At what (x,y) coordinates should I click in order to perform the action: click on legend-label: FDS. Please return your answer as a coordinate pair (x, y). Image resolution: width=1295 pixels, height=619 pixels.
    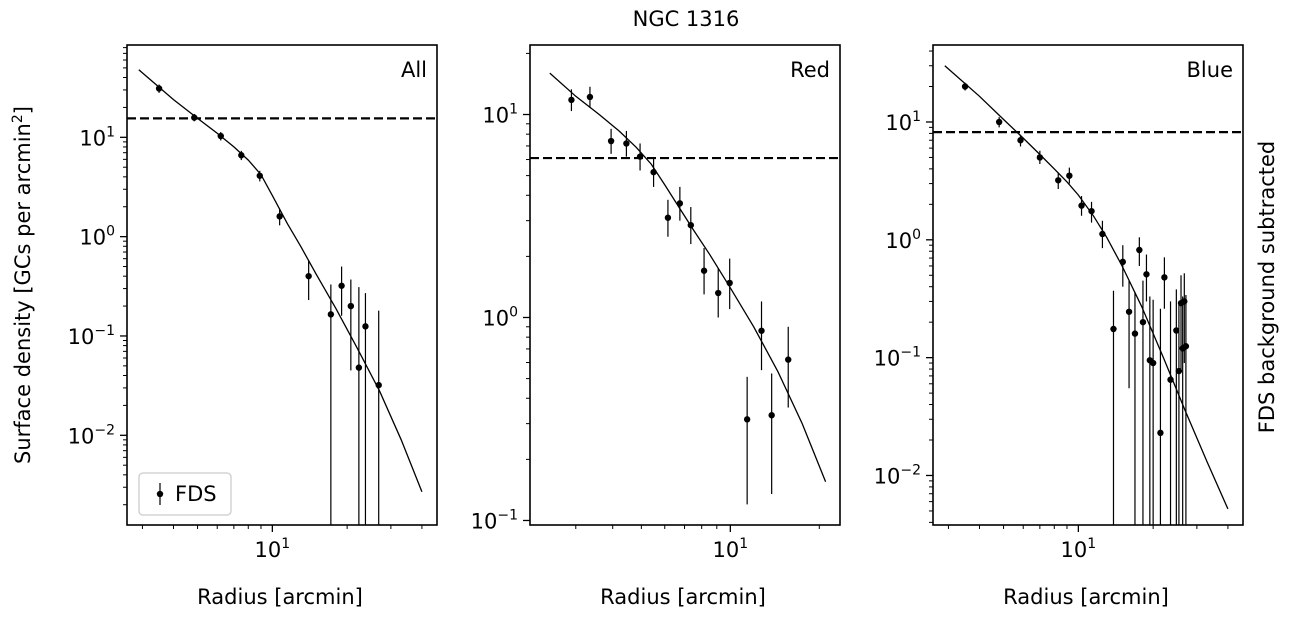
    Looking at the image, I should click on (196, 494).